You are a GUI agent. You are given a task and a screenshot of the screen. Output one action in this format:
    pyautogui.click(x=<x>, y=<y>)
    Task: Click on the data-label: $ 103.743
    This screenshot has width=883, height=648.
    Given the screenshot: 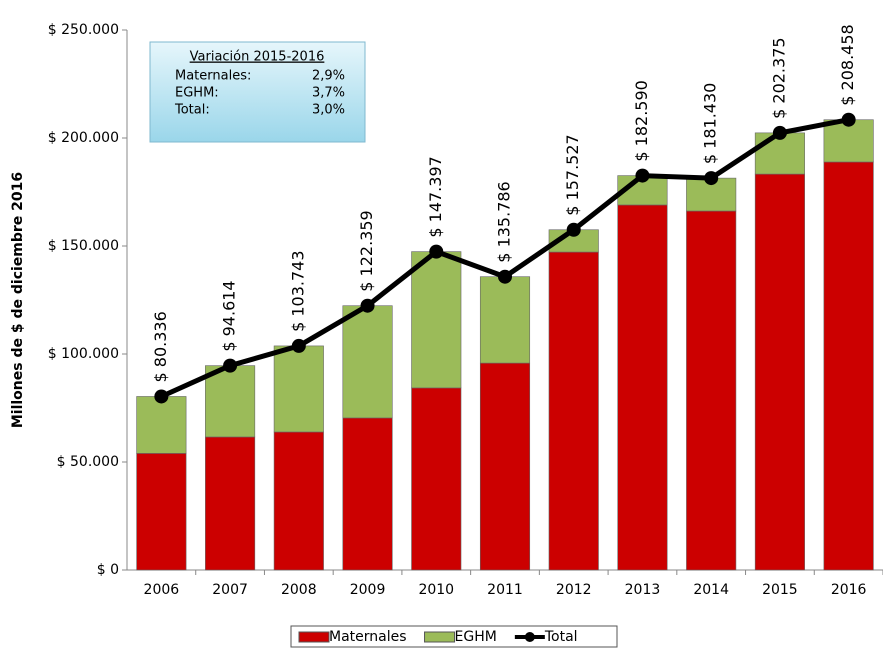 What is the action you would take?
    pyautogui.click(x=297, y=290)
    